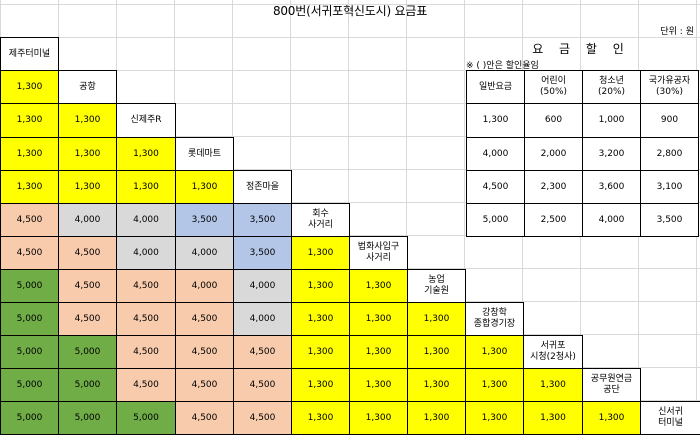  What do you see at coordinates (553, 120) in the screenshot?
I see `discount-value-cell: 600` at bounding box center [553, 120].